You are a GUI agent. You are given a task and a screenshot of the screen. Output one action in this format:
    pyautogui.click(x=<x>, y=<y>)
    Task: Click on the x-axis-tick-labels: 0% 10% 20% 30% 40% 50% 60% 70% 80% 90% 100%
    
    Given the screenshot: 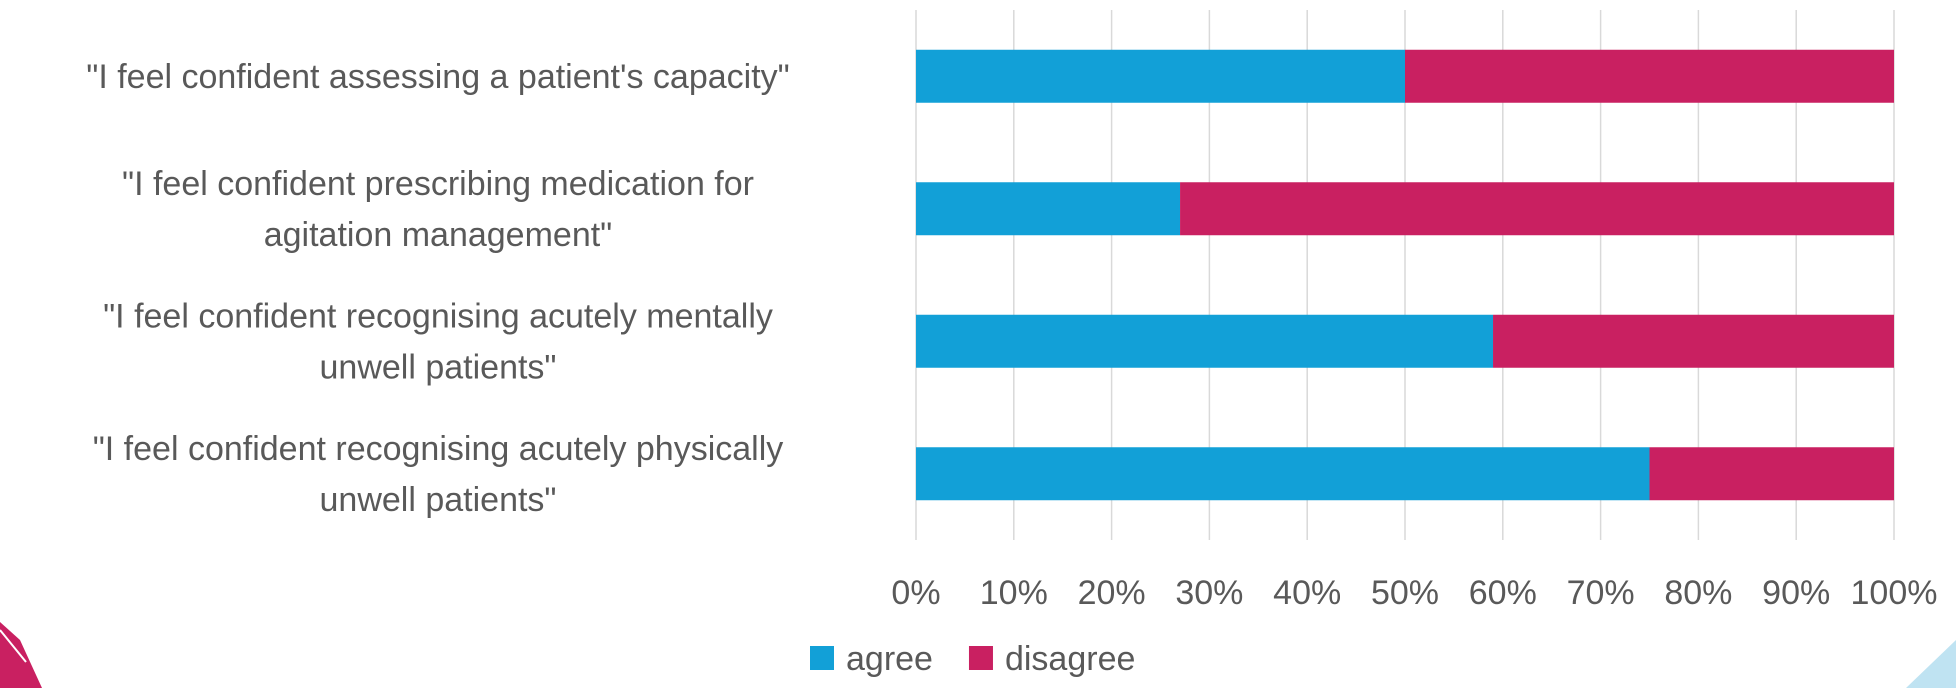 What is the action you would take?
    pyautogui.click(x=1414, y=593)
    